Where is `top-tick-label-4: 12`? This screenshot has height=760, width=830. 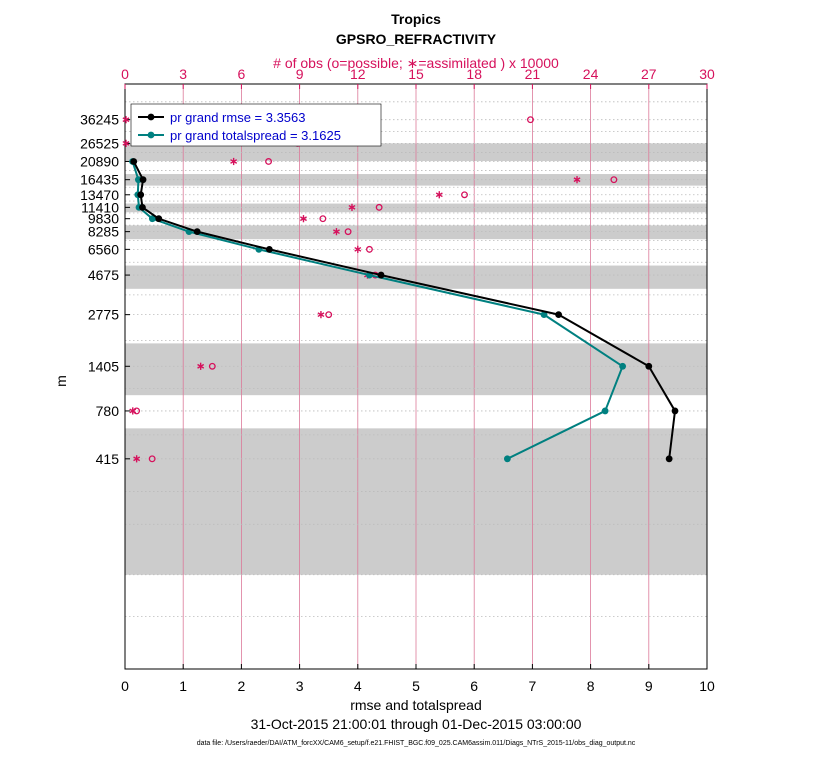 top-tick-label-4: 12 is located at coordinates (358, 74).